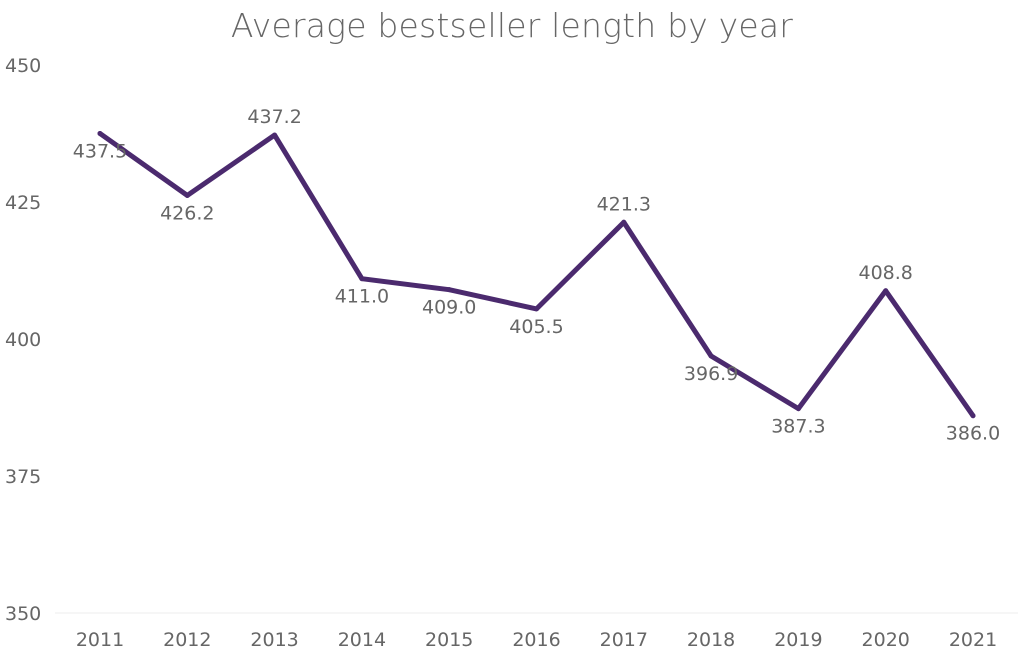 The width and height of the screenshot is (1024, 655). I want to click on x-tick-label: 2018, so click(711, 640).